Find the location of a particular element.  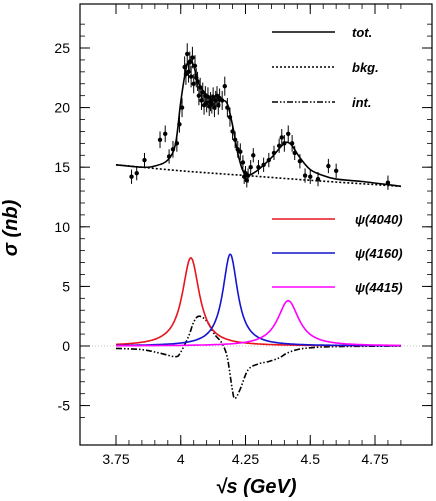

y-tick-label: 25 is located at coordinates (62, 48).